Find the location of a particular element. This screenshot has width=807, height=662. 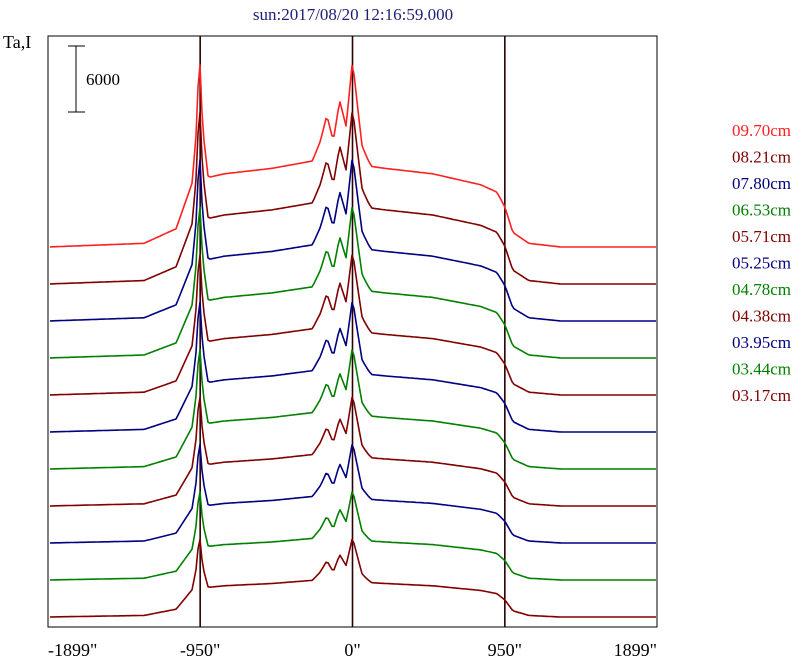

chart-title: sun:2017/08/20 12:16:59.000 is located at coordinates (353, 14).